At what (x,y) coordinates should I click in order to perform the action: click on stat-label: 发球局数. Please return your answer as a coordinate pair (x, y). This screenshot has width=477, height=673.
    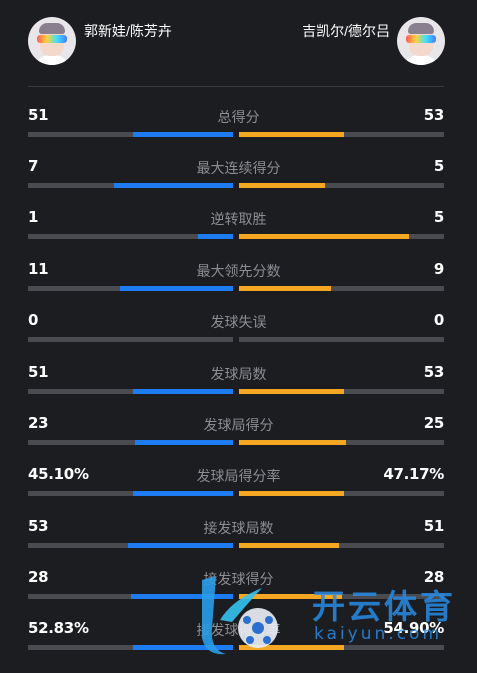
    Looking at the image, I should click on (238, 374).